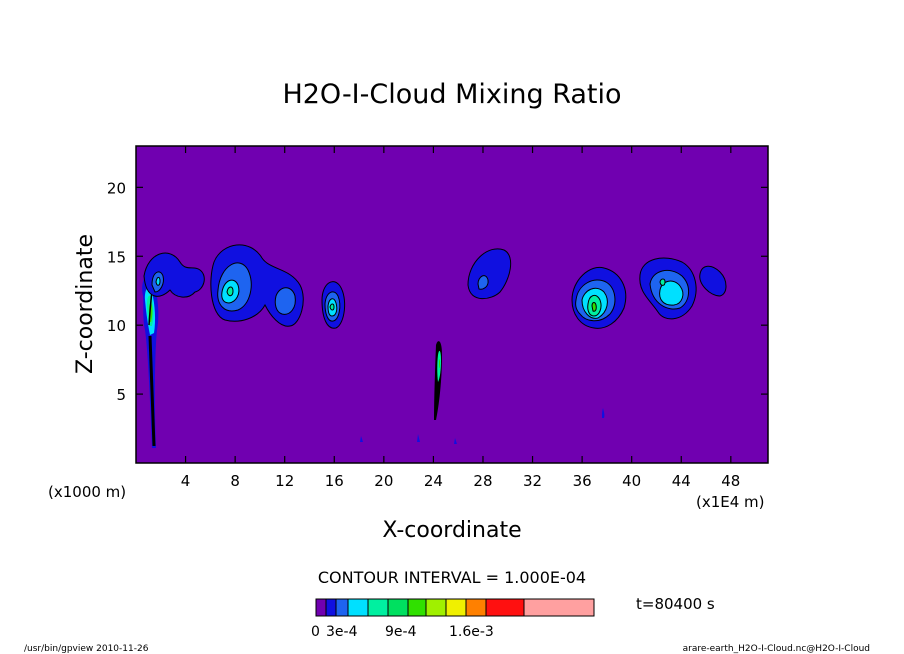 Image resolution: width=904 pixels, height=654 pixels. Describe the element at coordinates (451, 530) in the screenshot. I see `x-axis-title: X-coordinate` at that location.